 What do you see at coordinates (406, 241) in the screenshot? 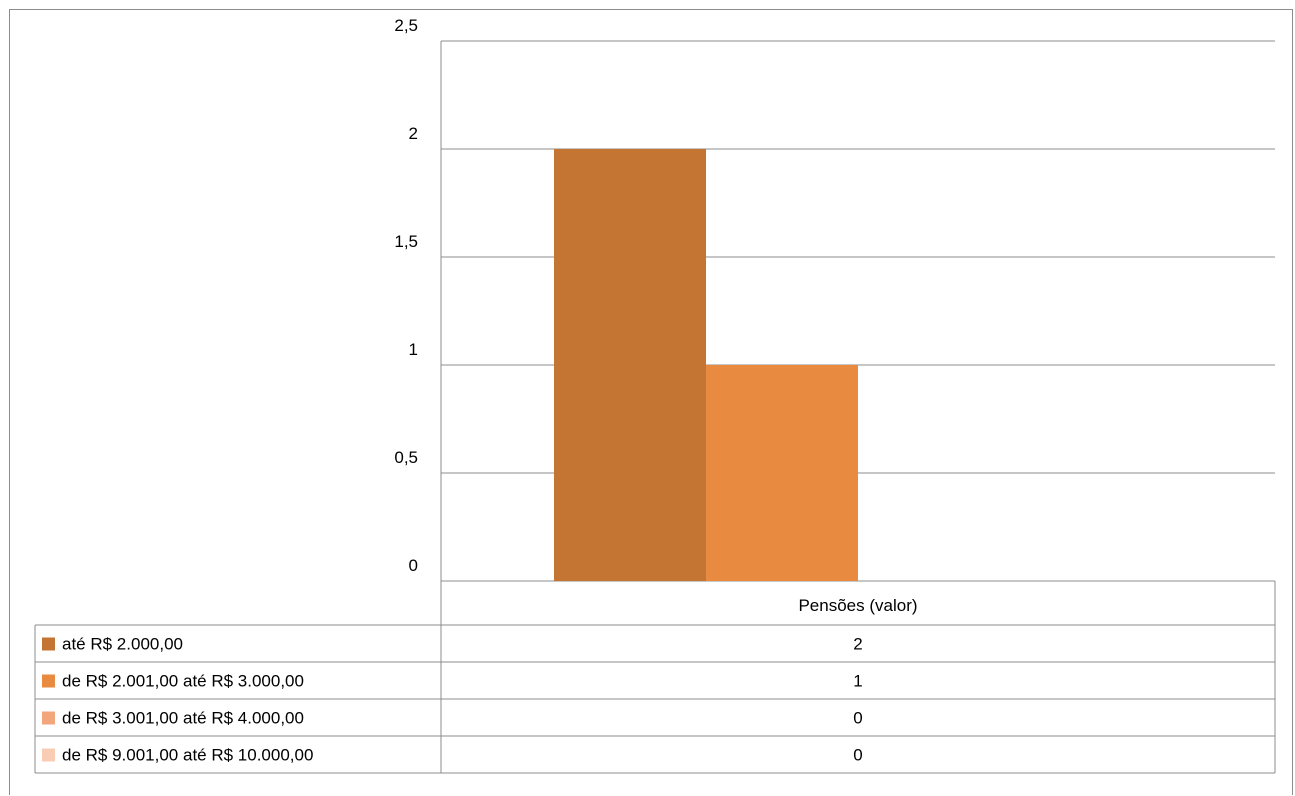
I see `y-tick-label: 1,5` at bounding box center [406, 241].